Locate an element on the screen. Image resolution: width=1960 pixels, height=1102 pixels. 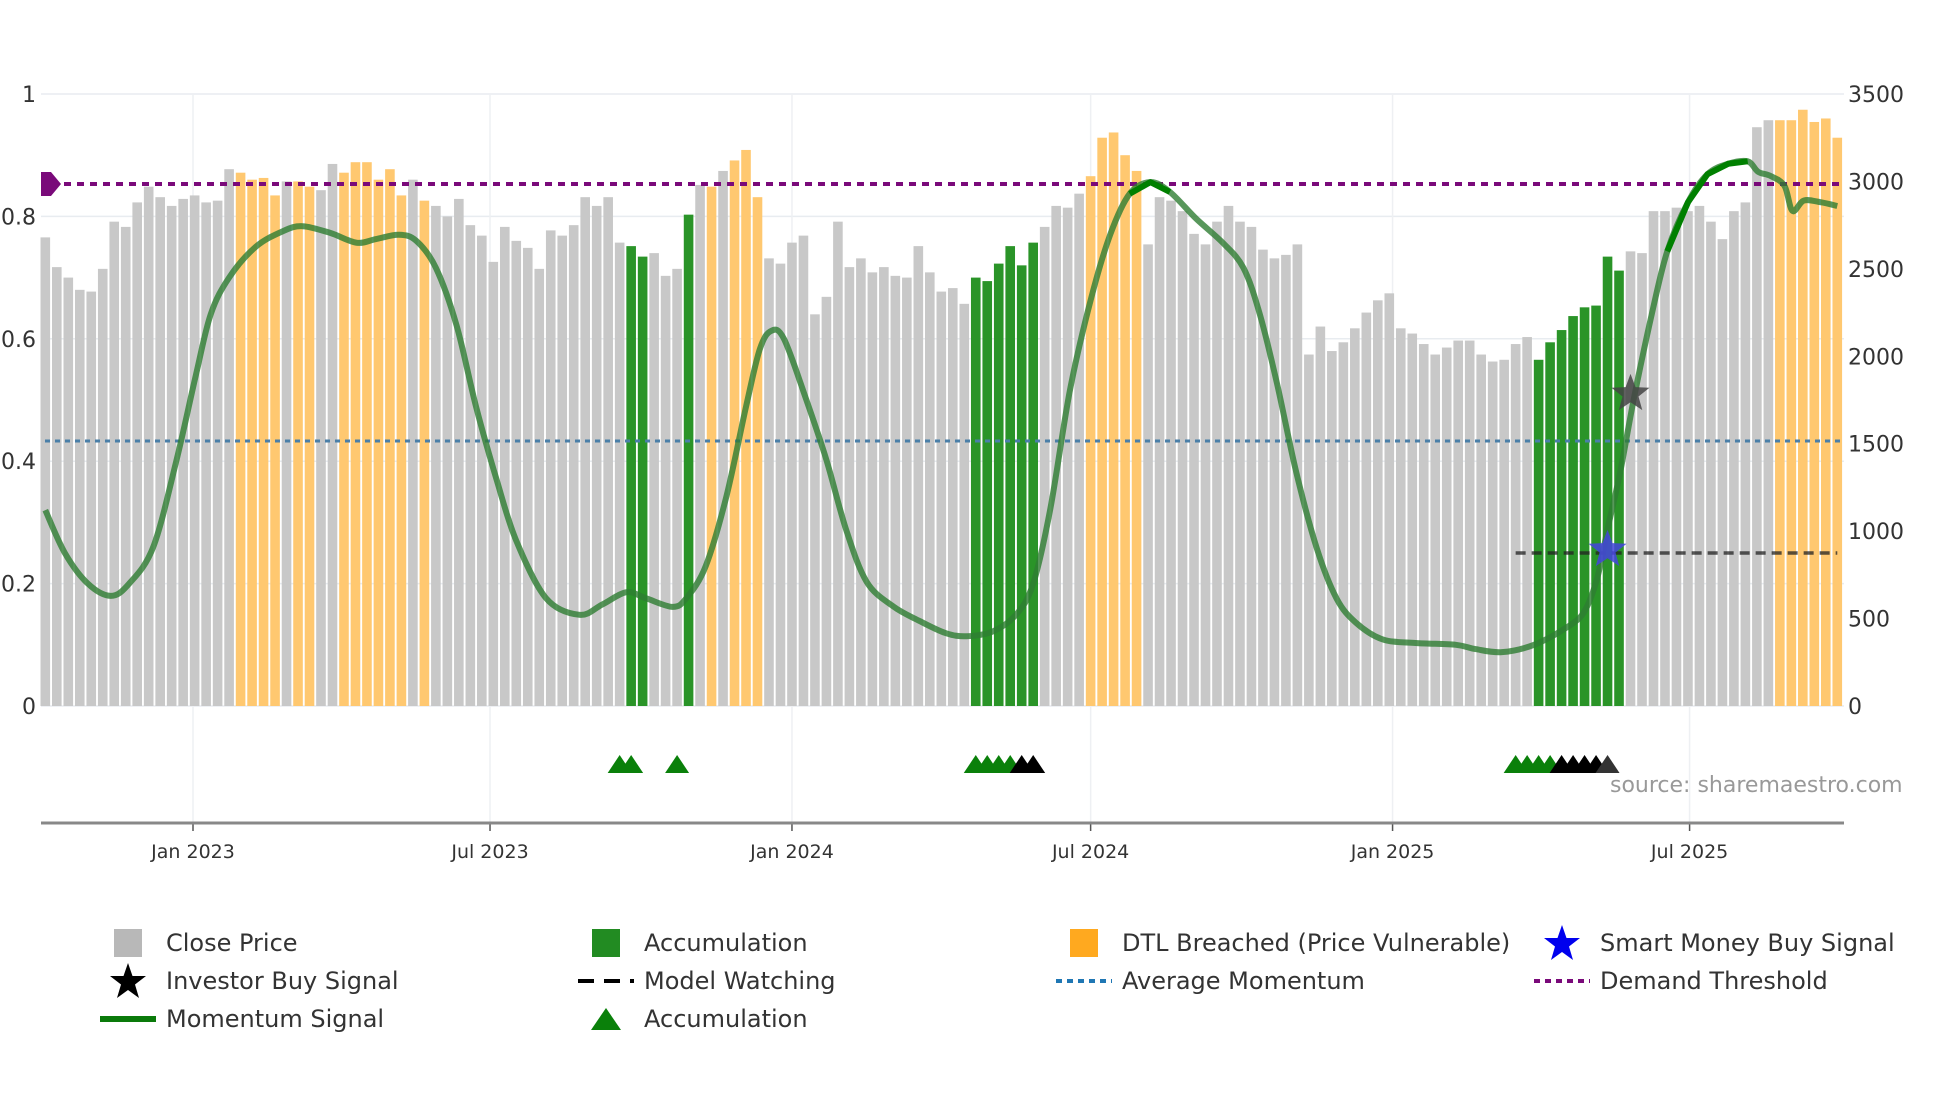
legend-item-dtl-breached: DTL Breached (Price Vulnerable) is located at coordinates (1283, 943).